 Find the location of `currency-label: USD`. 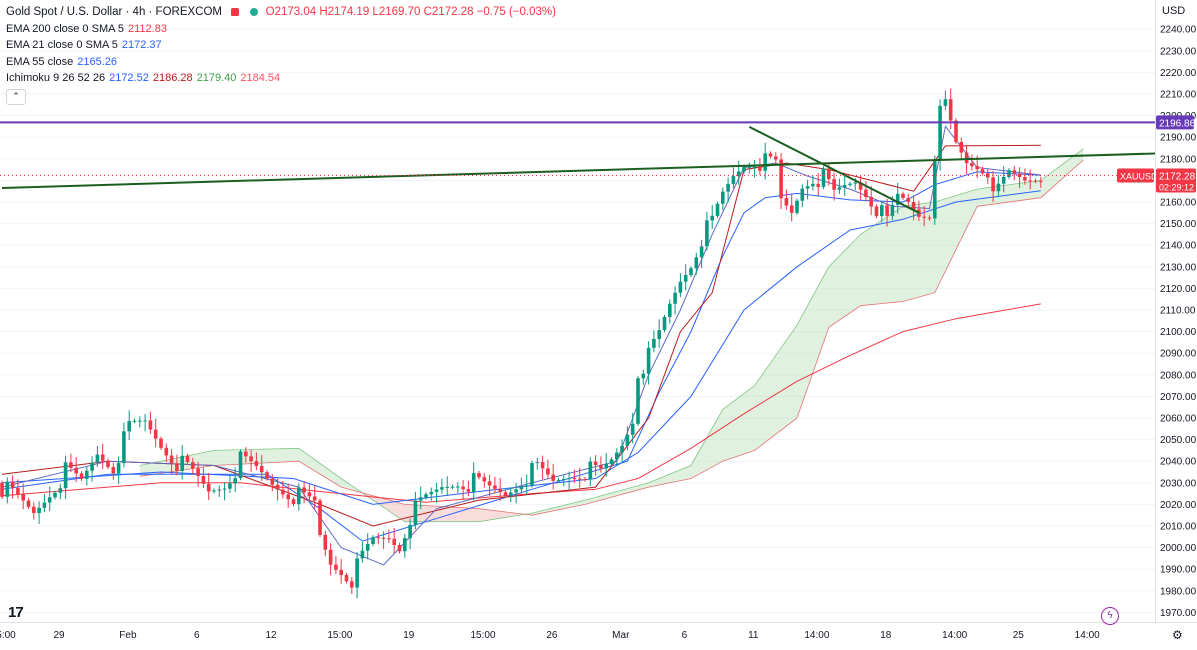

currency-label: USD is located at coordinates (1173, 11).